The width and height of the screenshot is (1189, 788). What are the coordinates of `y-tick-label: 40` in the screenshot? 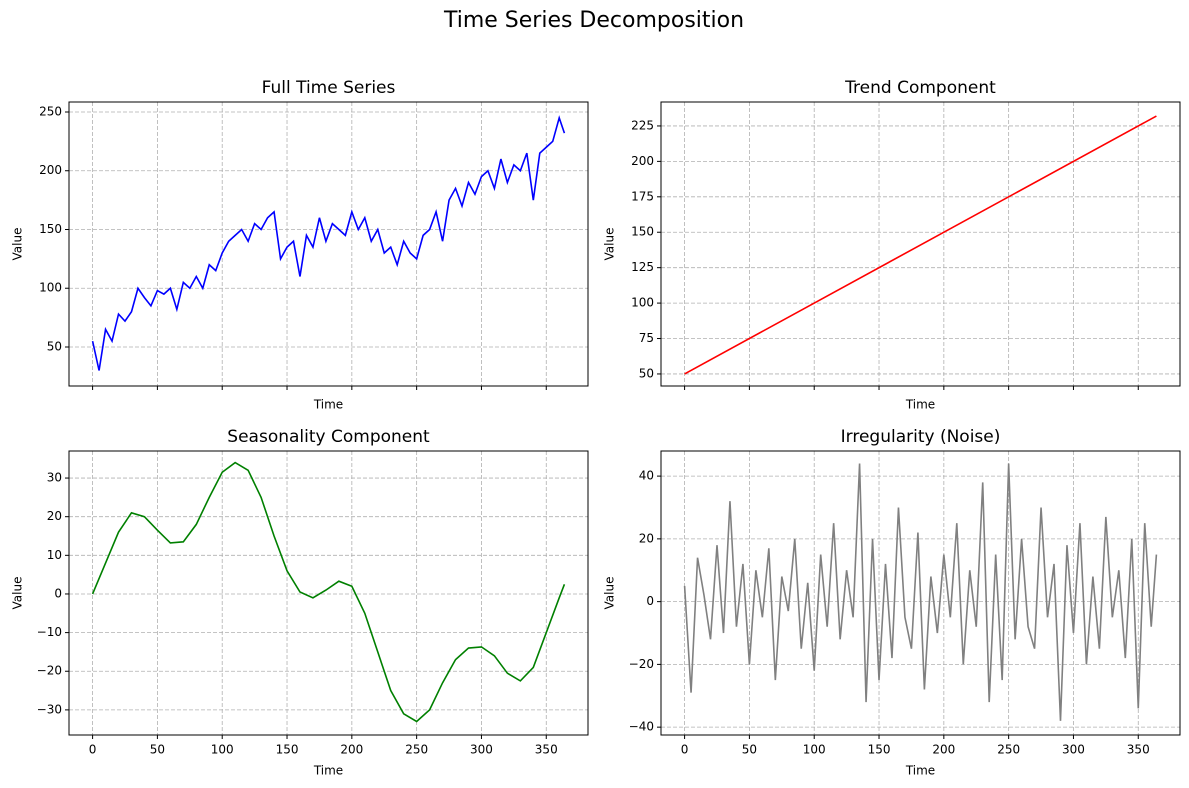 It's located at (646, 476).